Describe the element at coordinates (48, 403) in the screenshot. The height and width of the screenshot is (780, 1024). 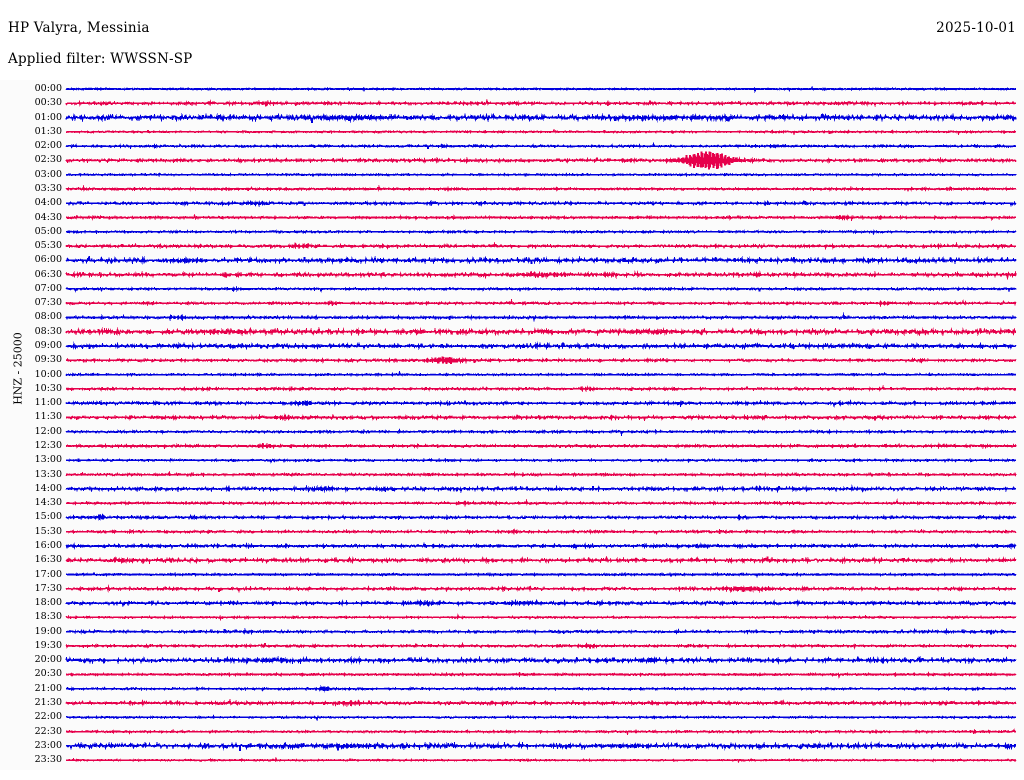
I see `time-tick-label: 11:00` at that location.